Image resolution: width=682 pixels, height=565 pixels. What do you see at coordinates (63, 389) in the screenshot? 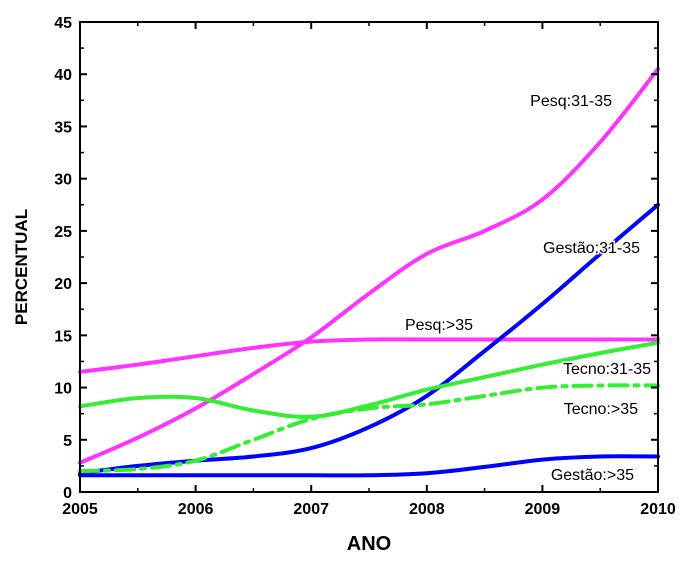
I see `y-tick-label: 10` at bounding box center [63, 389].